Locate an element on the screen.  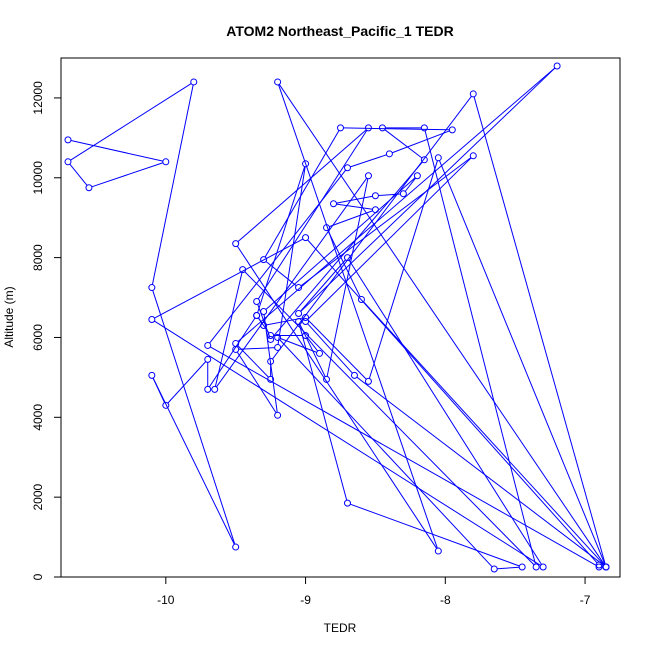
y-tick-label: 2000 is located at coordinates (38, 496).